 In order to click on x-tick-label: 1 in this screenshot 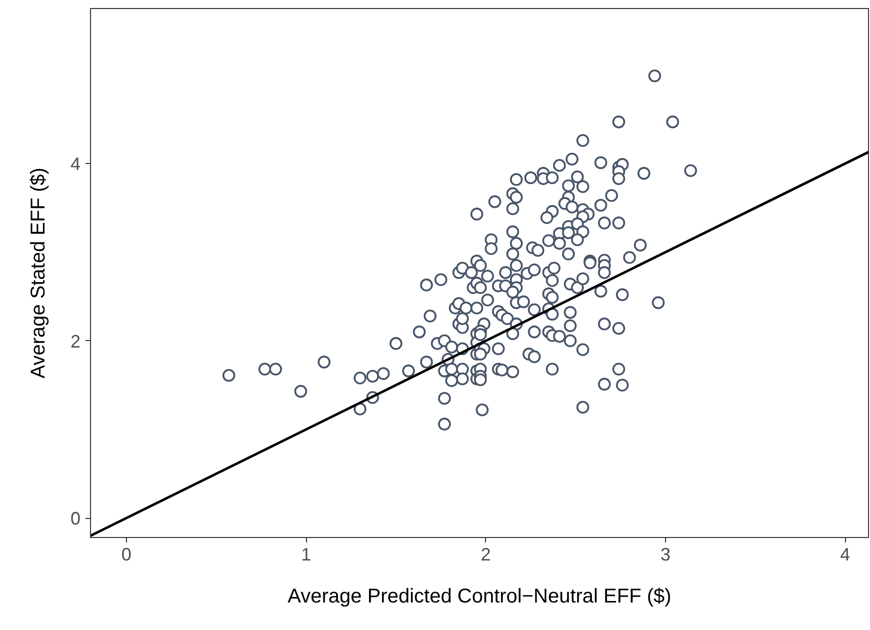, I will do `click(306, 554)`.